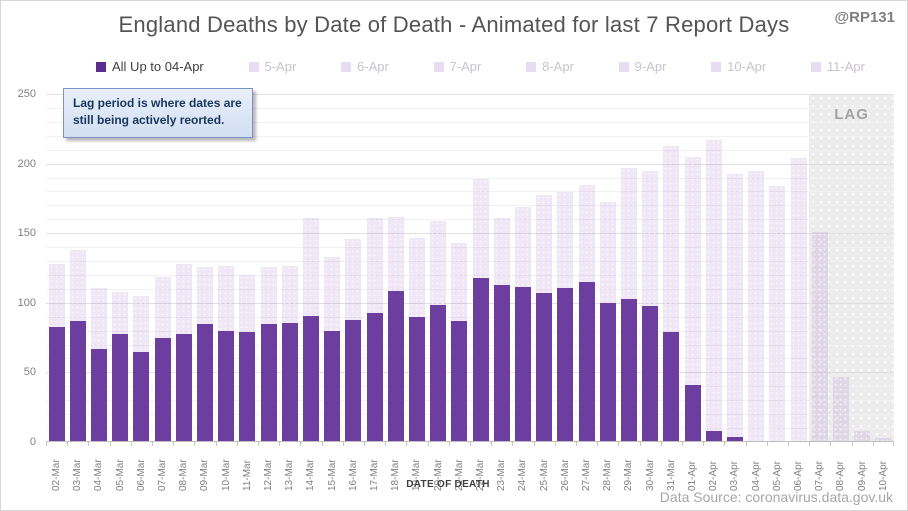 The width and height of the screenshot is (908, 511). I want to click on bar-slot-05-Mar, so click(120, 267).